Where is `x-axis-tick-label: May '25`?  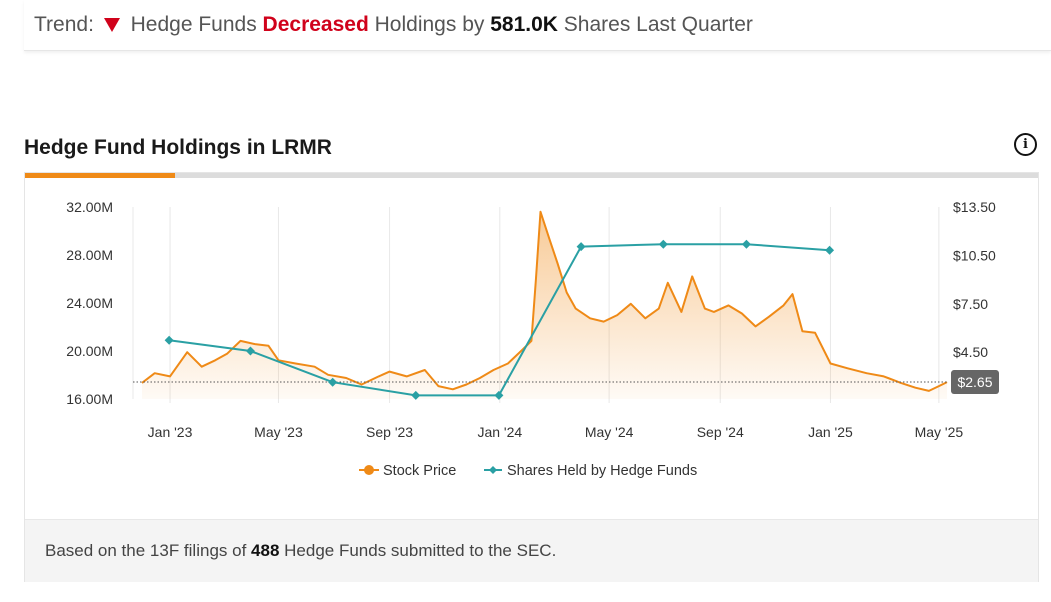 x-axis-tick-label: May '25 is located at coordinates (939, 432).